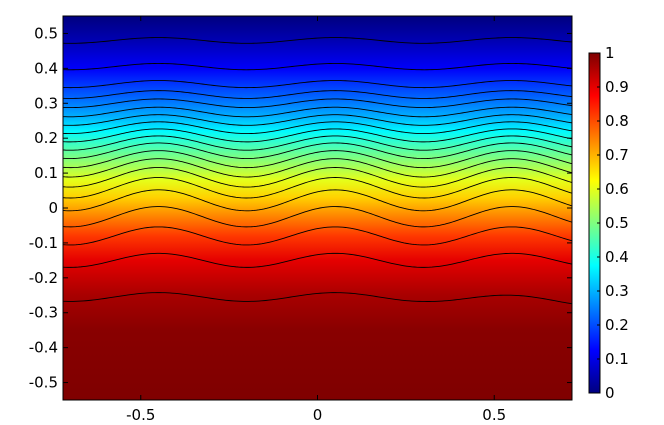 This screenshot has height=425, width=664. What do you see at coordinates (43, 348) in the screenshot?
I see `y-tick-label: -0.4` at bounding box center [43, 348].